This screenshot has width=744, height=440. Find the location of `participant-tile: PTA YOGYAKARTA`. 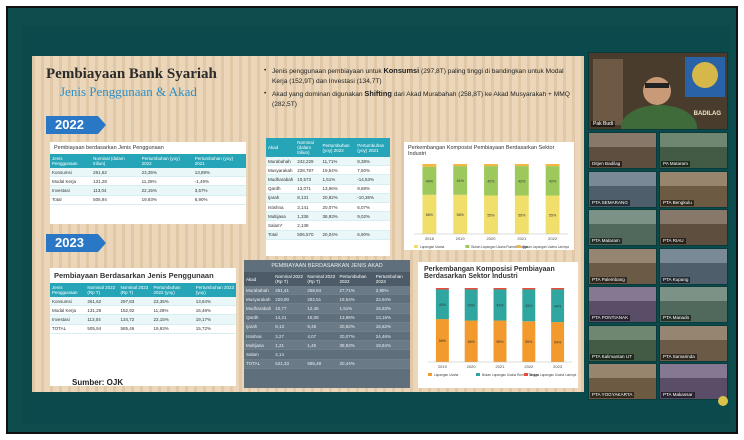

participant-tile: PTA YOGYAKARTA is located at coordinates (622, 381).